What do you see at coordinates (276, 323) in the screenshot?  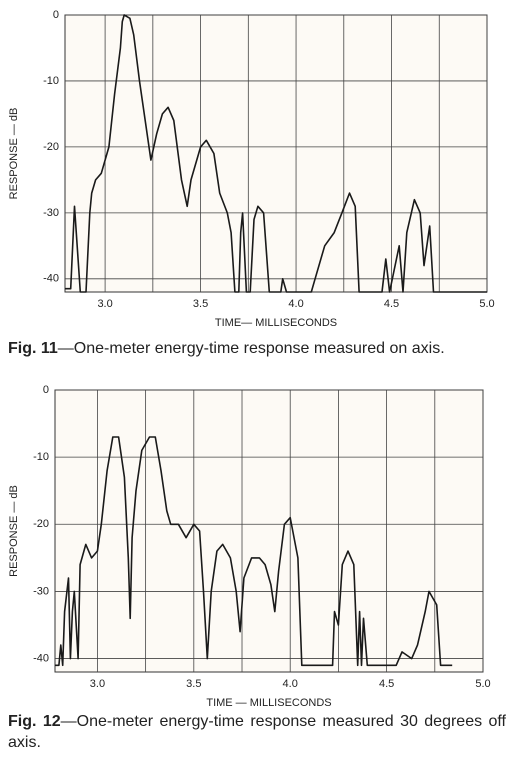 I see `x-axis-title: TIME— MILLISECONDS` at bounding box center [276, 323].